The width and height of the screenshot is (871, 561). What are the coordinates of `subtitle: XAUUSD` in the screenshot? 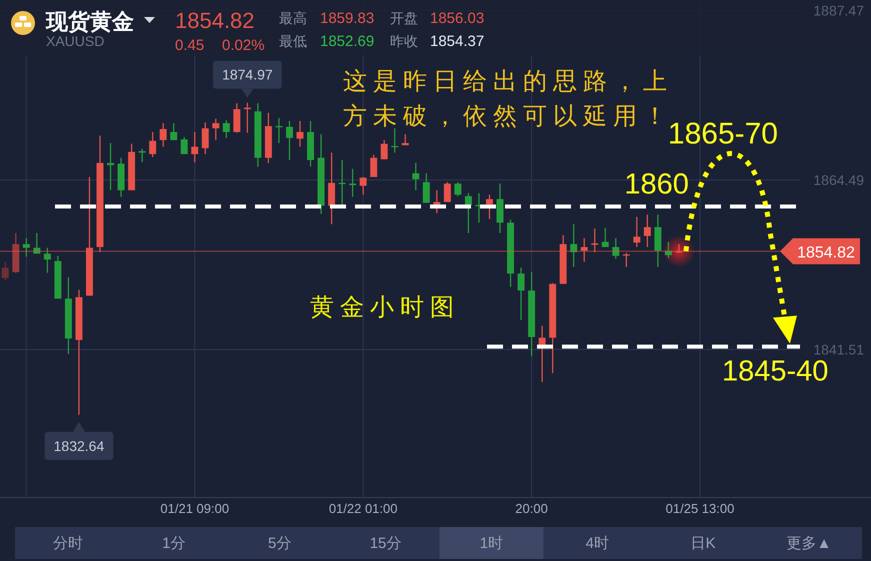 It's located at (75, 41).